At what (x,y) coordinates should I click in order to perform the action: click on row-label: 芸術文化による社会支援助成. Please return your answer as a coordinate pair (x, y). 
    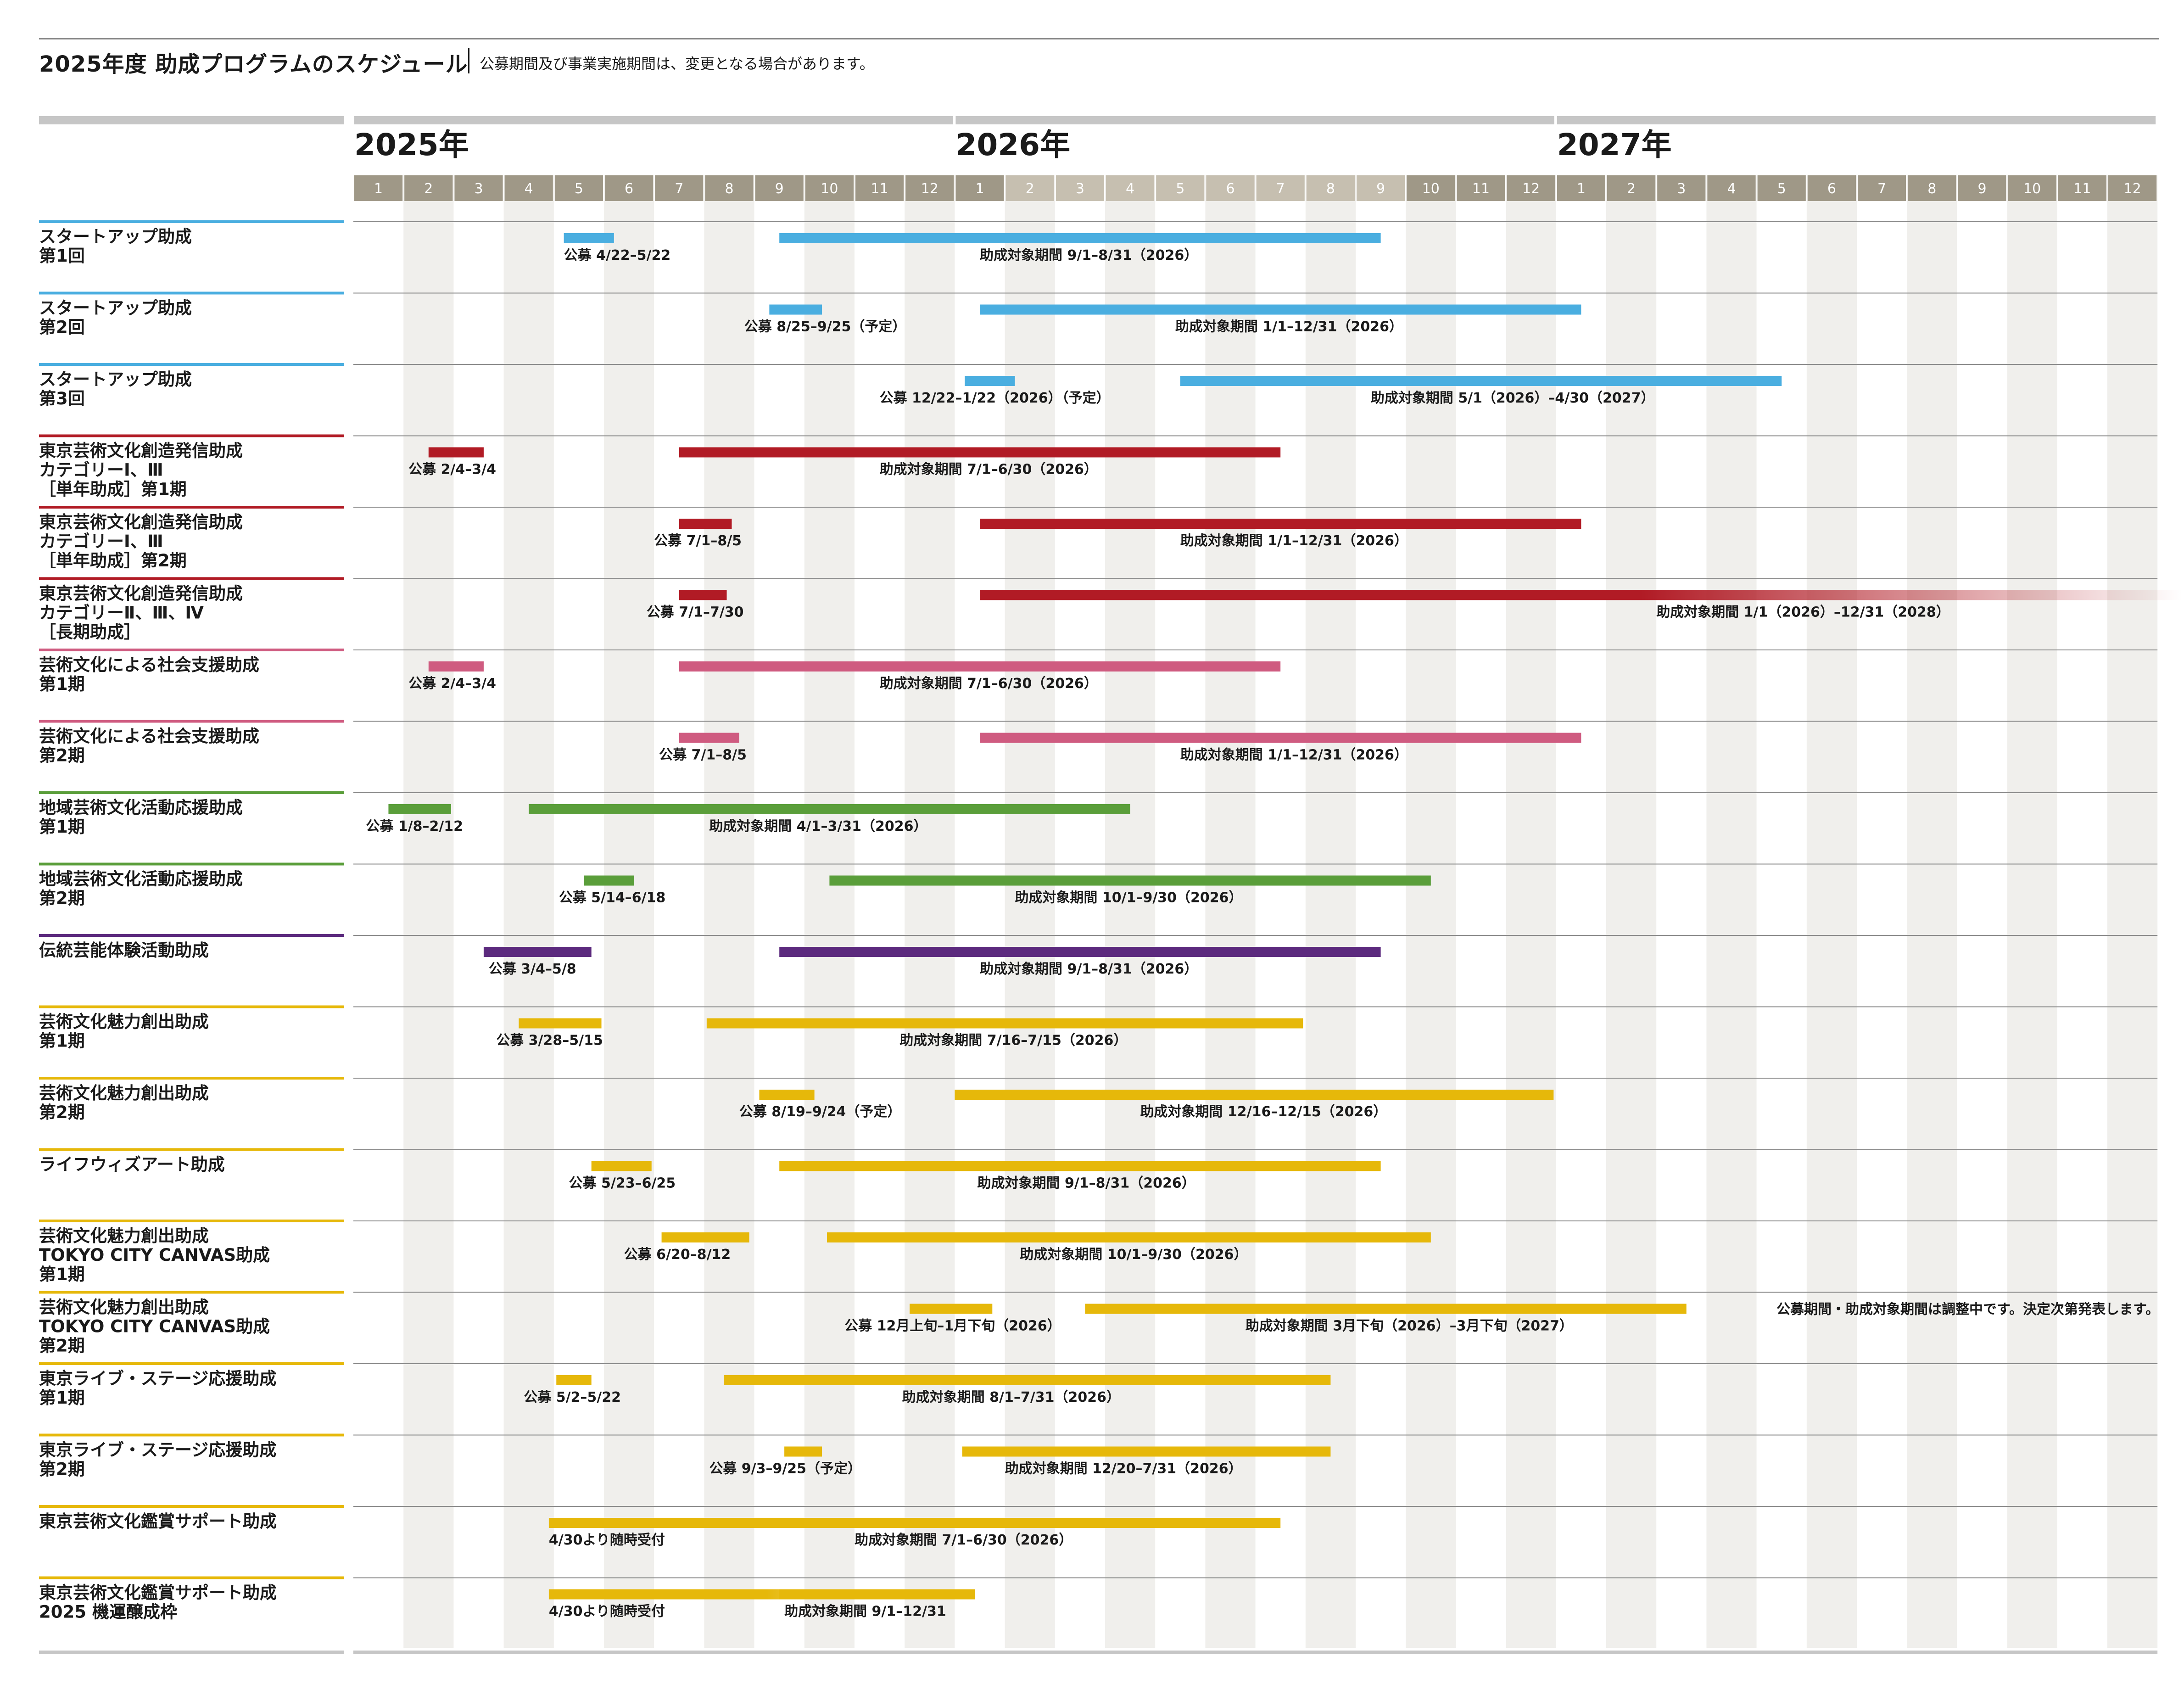
    Looking at the image, I should click on (149, 736).